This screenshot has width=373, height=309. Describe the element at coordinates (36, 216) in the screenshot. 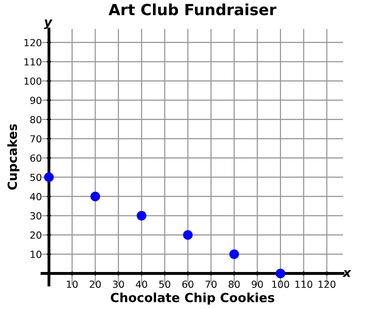

I see `y-tick-label: 30` at that location.